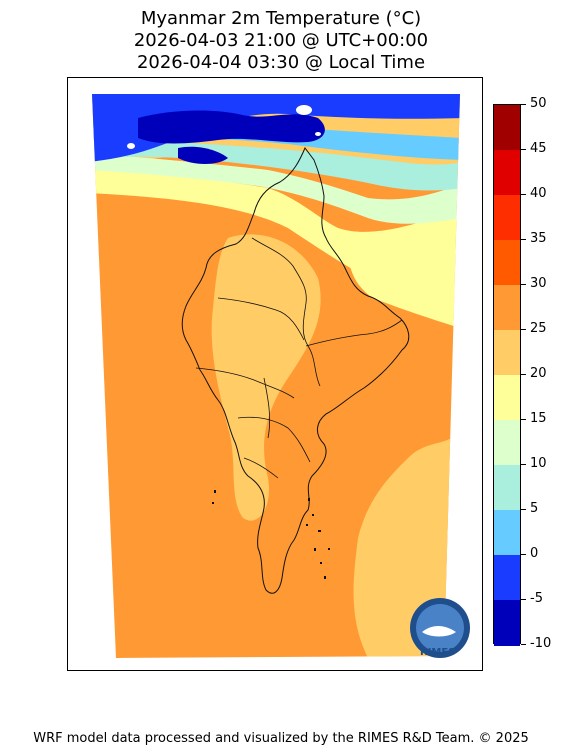  I want to click on colorbar-tick-label: 15, so click(538, 418).